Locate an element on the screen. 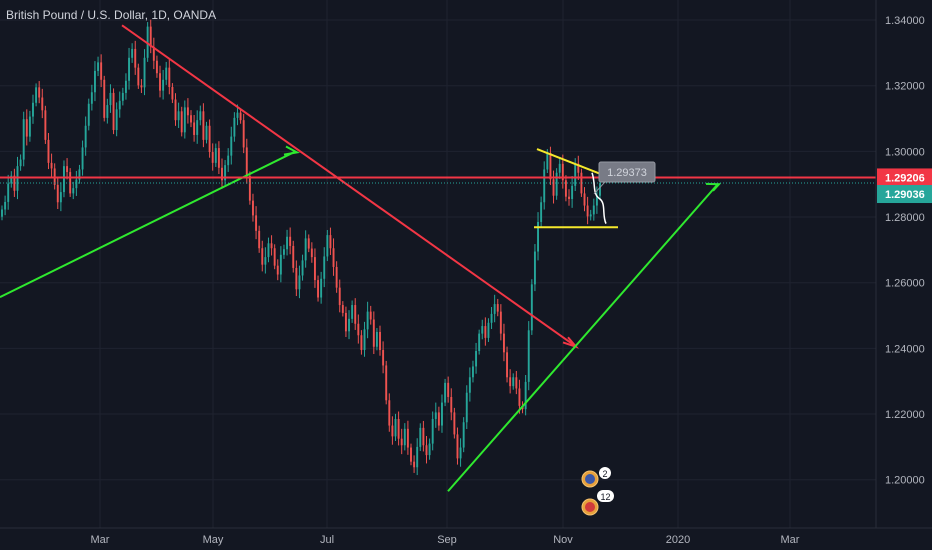  event-count-label: 2 is located at coordinates (604, 474).